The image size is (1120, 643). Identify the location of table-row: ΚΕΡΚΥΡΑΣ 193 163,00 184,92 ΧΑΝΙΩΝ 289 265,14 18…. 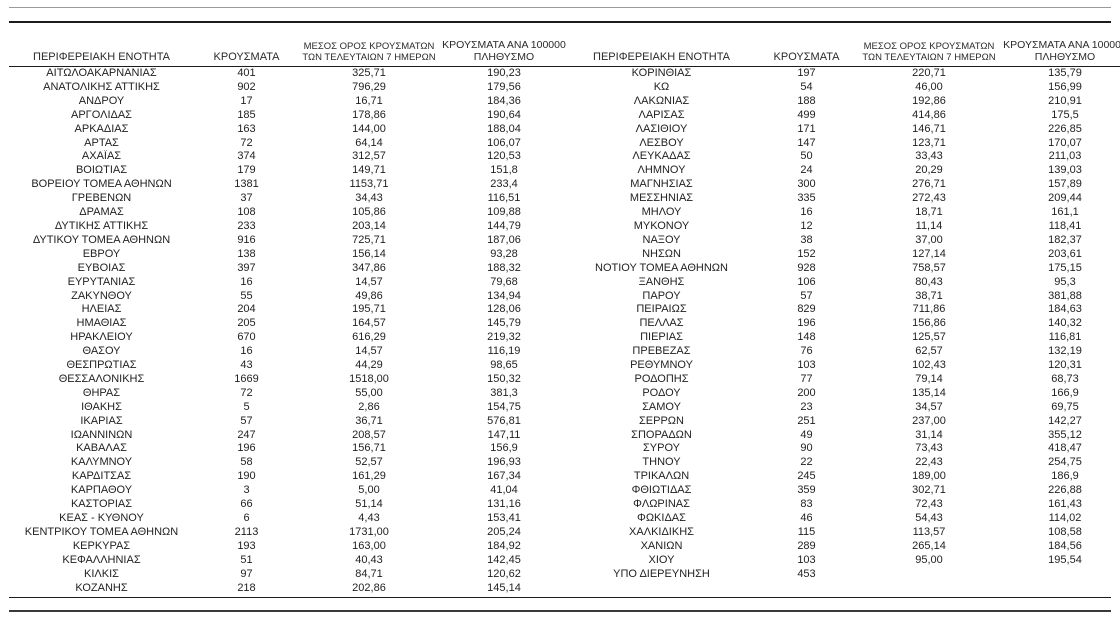
(564, 547).